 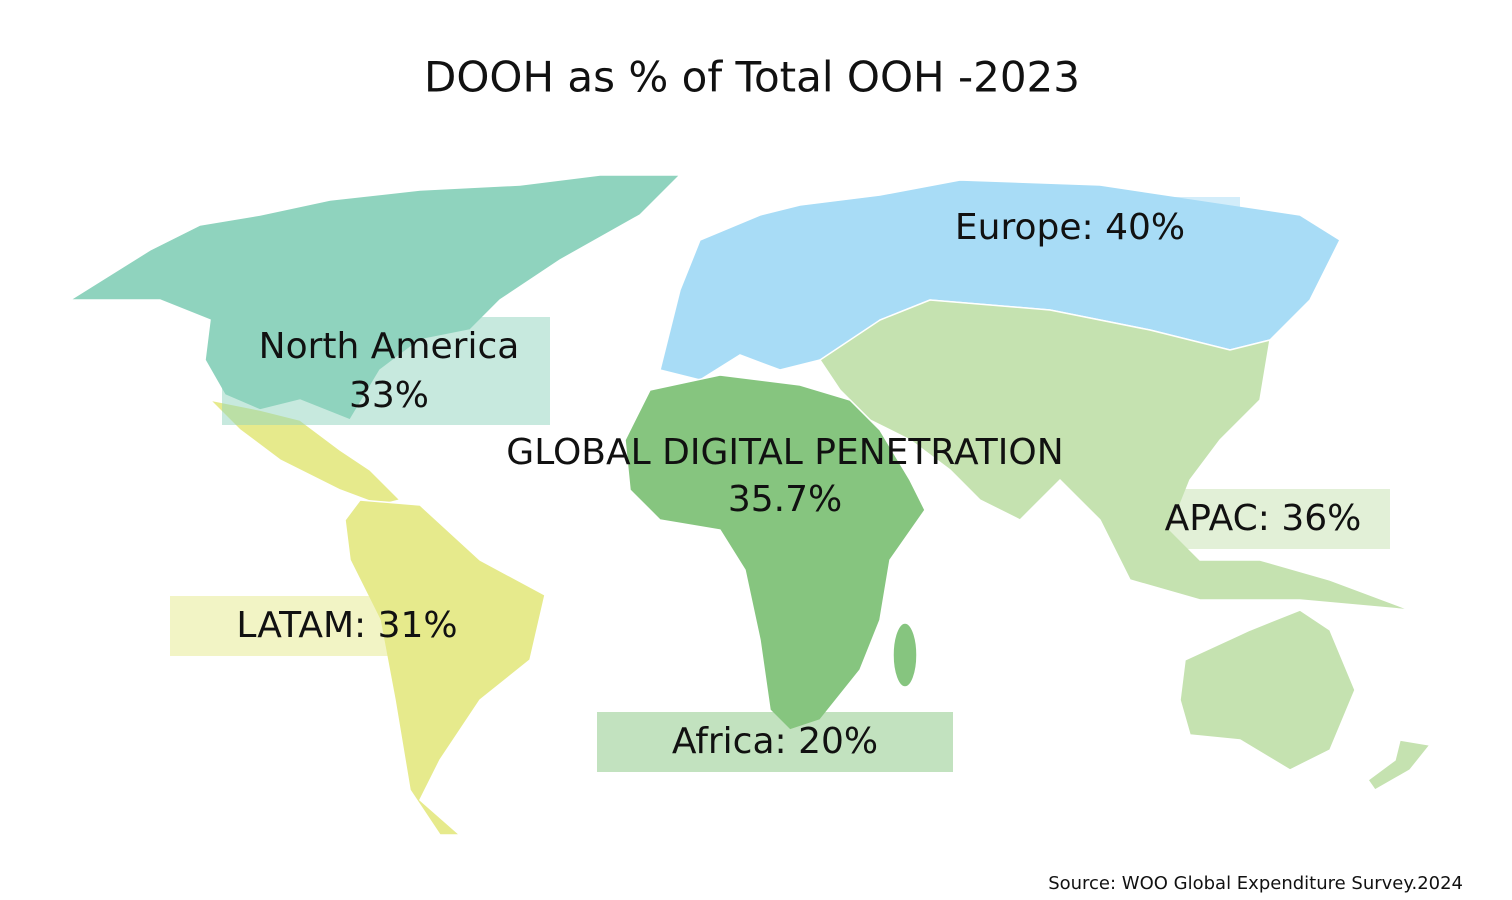 What do you see at coordinates (1399, 765) in the screenshot?
I see `new-zealand-shape` at bounding box center [1399, 765].